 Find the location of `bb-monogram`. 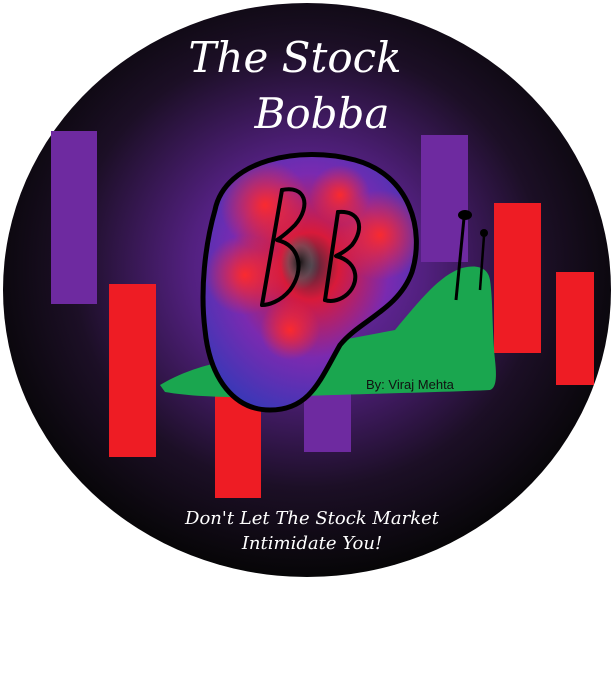

bb-monogram is located at coordinates (311, 247).